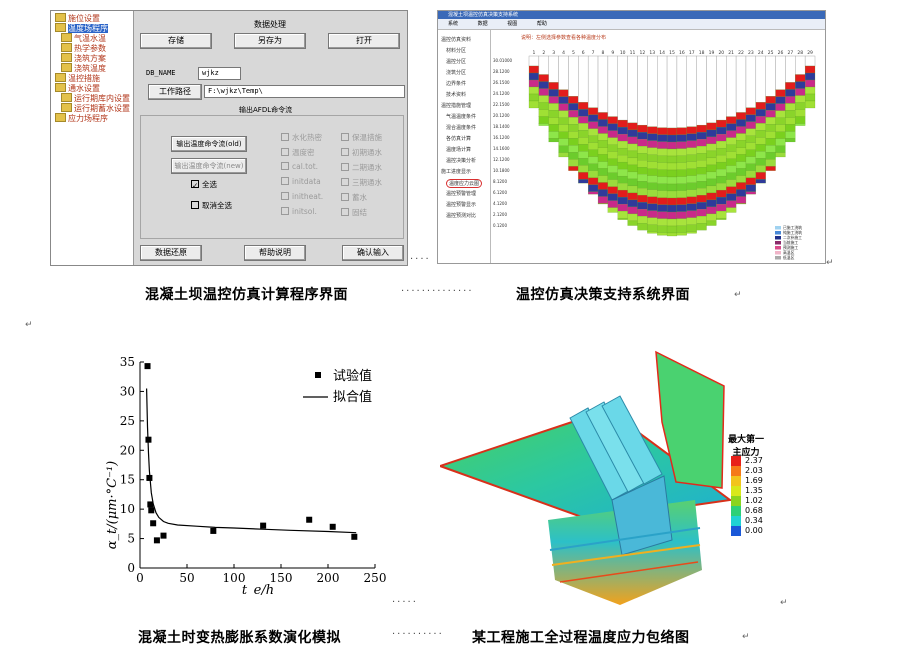  I want to click on toolbar-item: 视图, so click(512, 24).